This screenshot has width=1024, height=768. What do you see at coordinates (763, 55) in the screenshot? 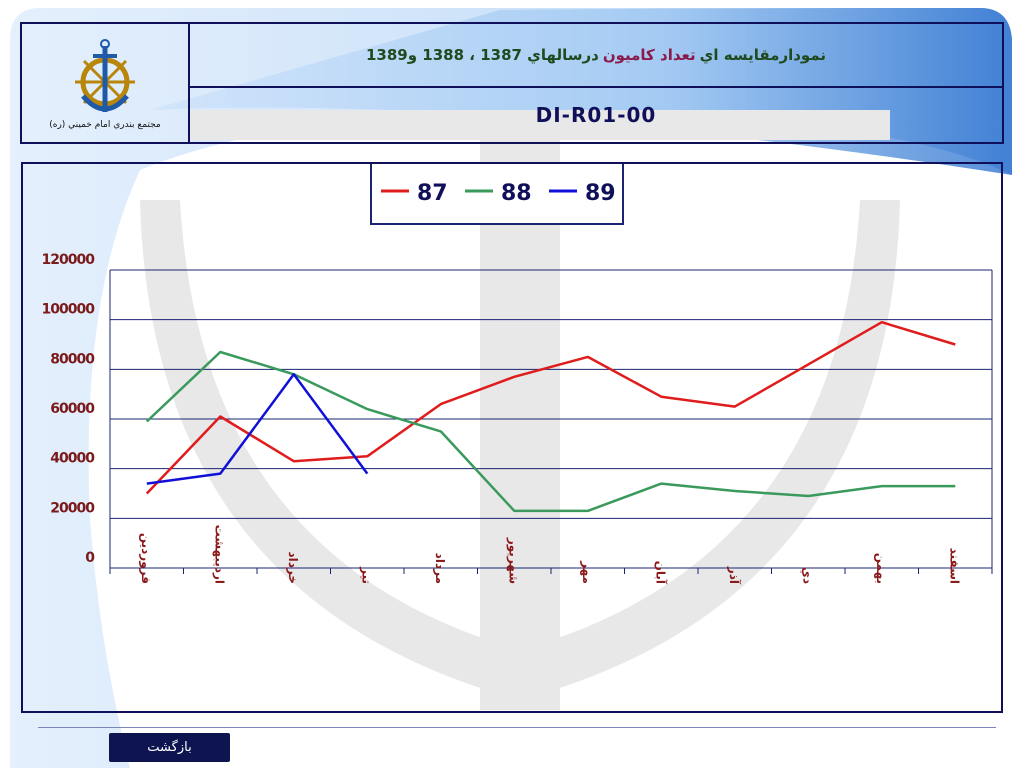
I see `title-part: نمودارمقايسه اي` at bounding box center [763, 55].